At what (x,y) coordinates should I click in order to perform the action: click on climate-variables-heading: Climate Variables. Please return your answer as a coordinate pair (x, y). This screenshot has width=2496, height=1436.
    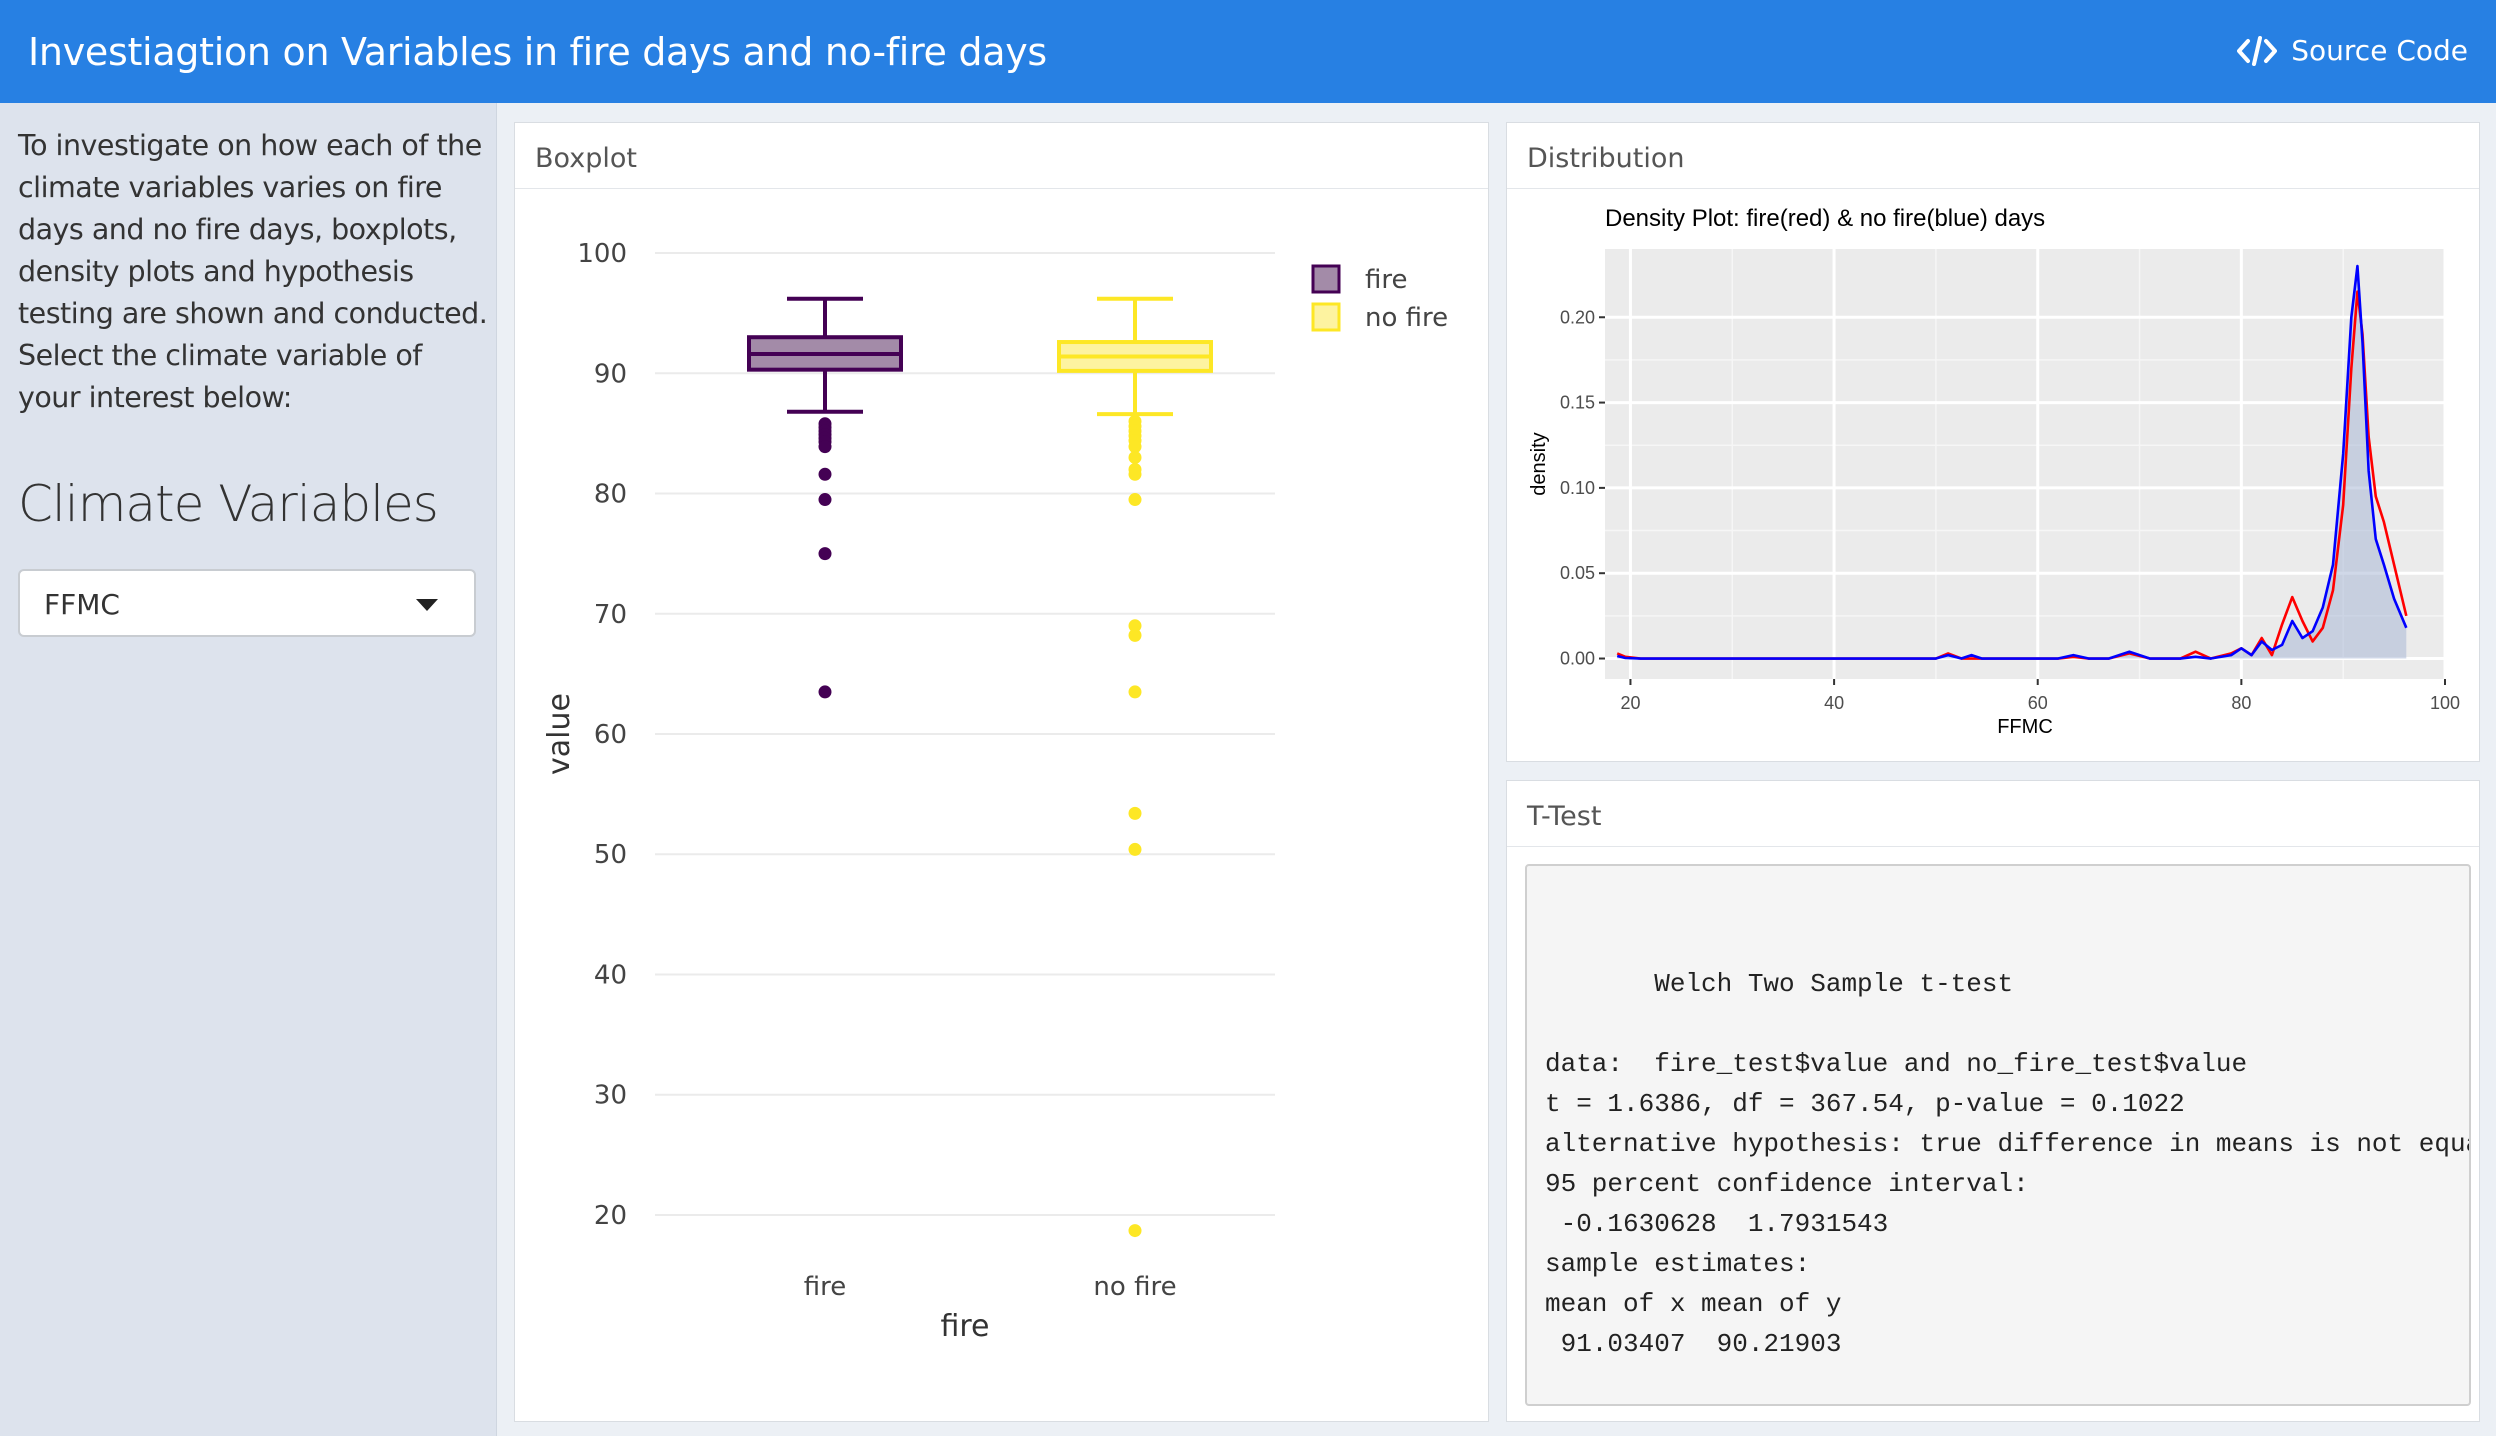
    Looking at the image, I should click on (228, 504).